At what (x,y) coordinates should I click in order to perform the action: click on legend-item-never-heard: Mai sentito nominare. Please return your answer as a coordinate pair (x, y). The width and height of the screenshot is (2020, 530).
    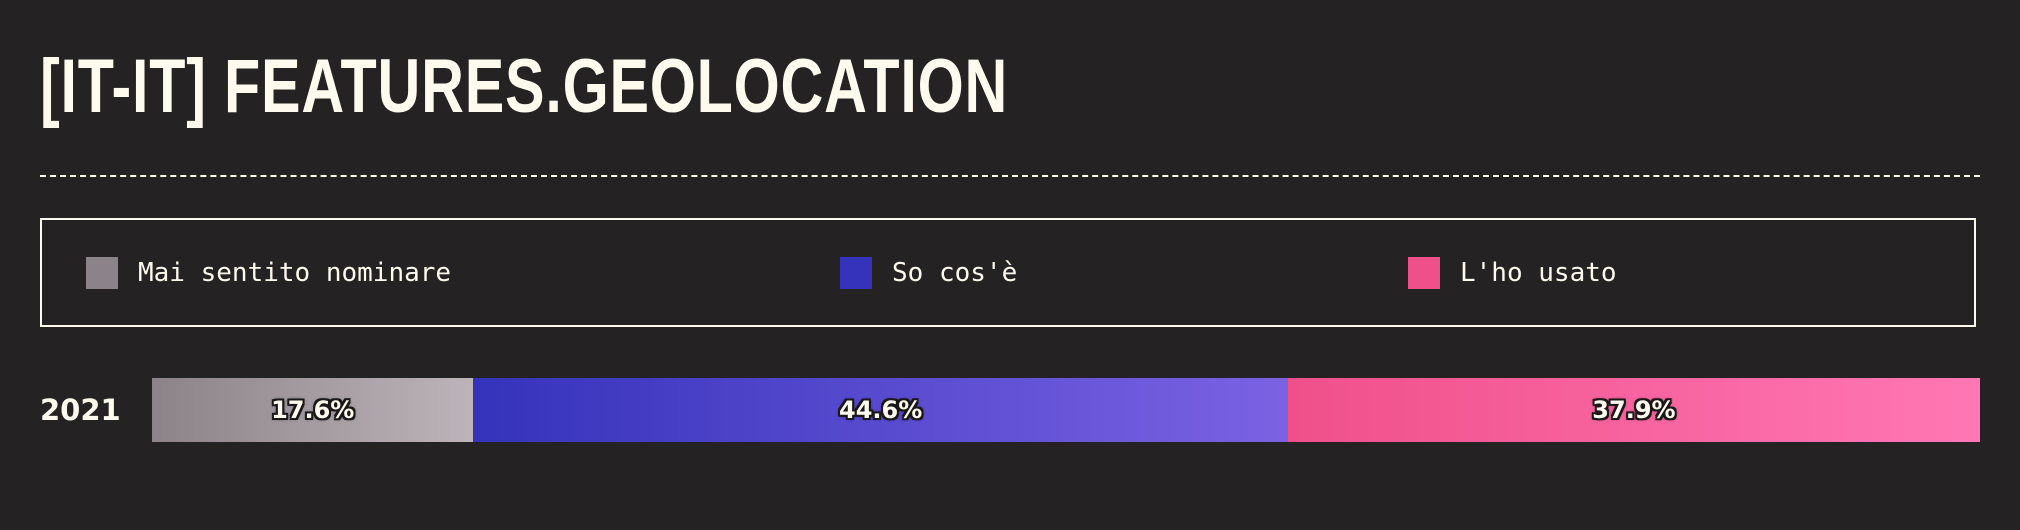
    Looking at the image, I should click on (268, 272).